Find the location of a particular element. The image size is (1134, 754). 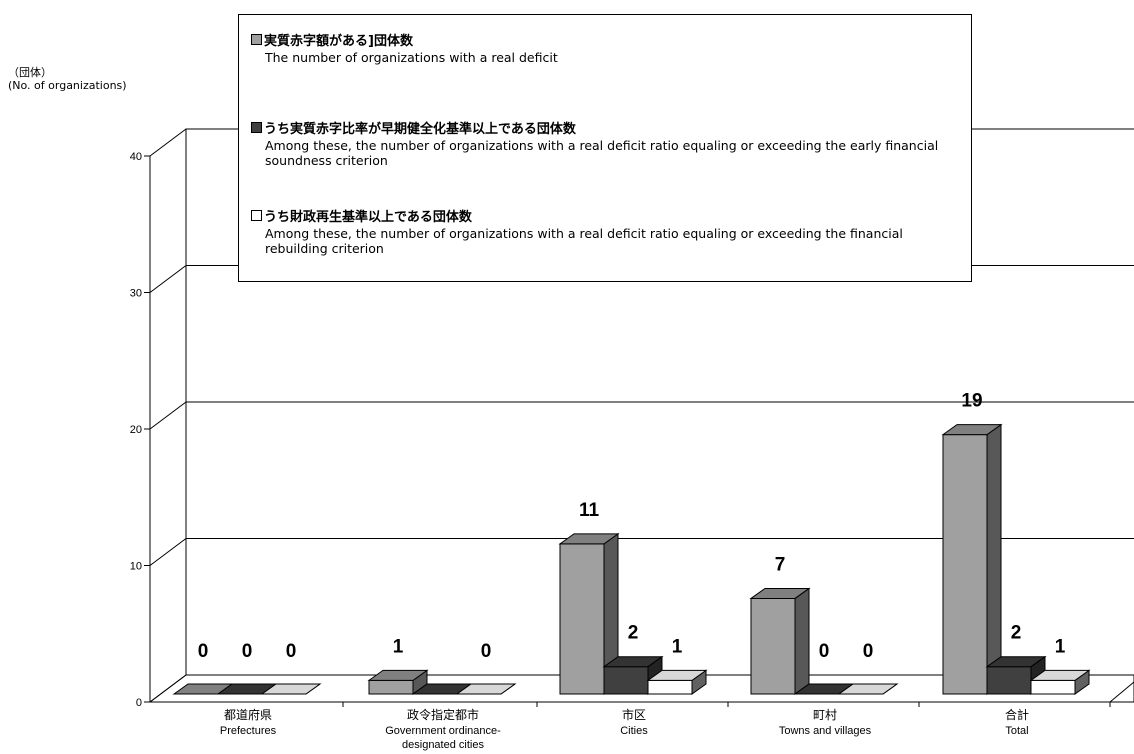

y-tick-label: 30 is located at coordinates (136, 294).